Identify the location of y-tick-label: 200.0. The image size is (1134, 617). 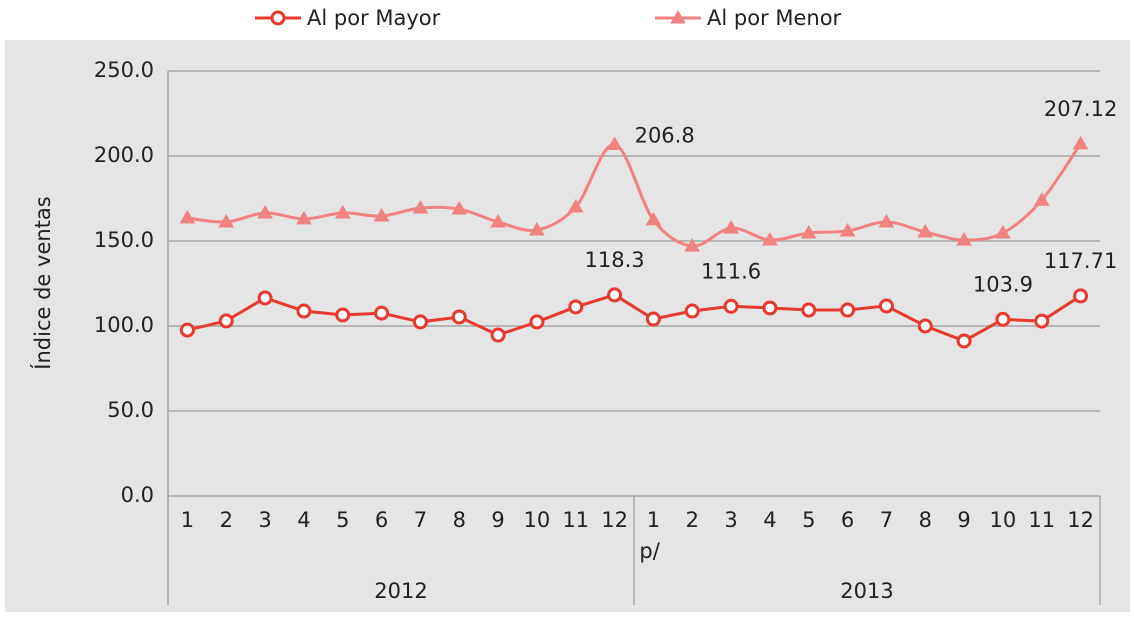
(124, 155).